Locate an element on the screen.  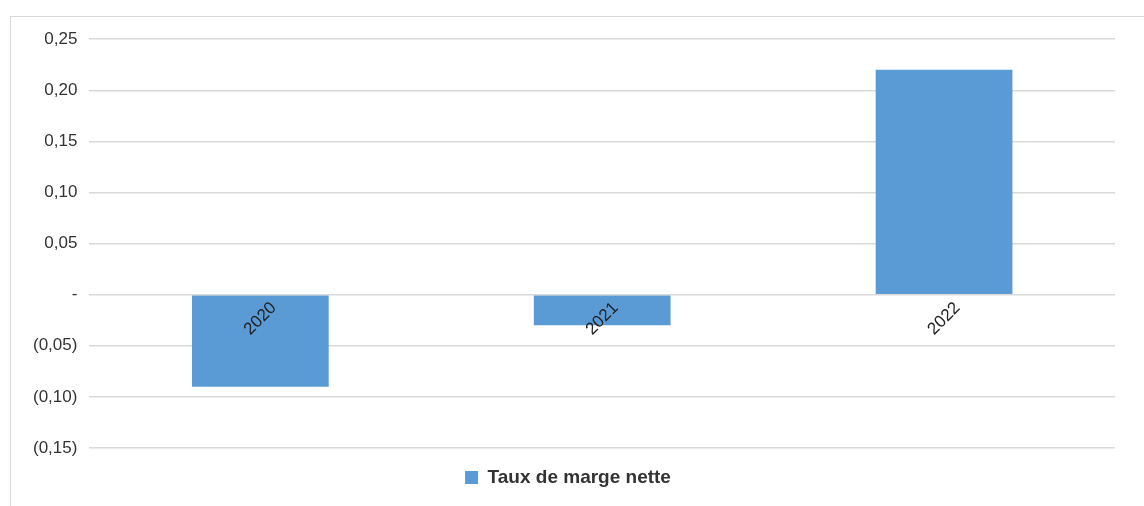
y-tick-label: (0,05) is located at coordinates (55, 345).